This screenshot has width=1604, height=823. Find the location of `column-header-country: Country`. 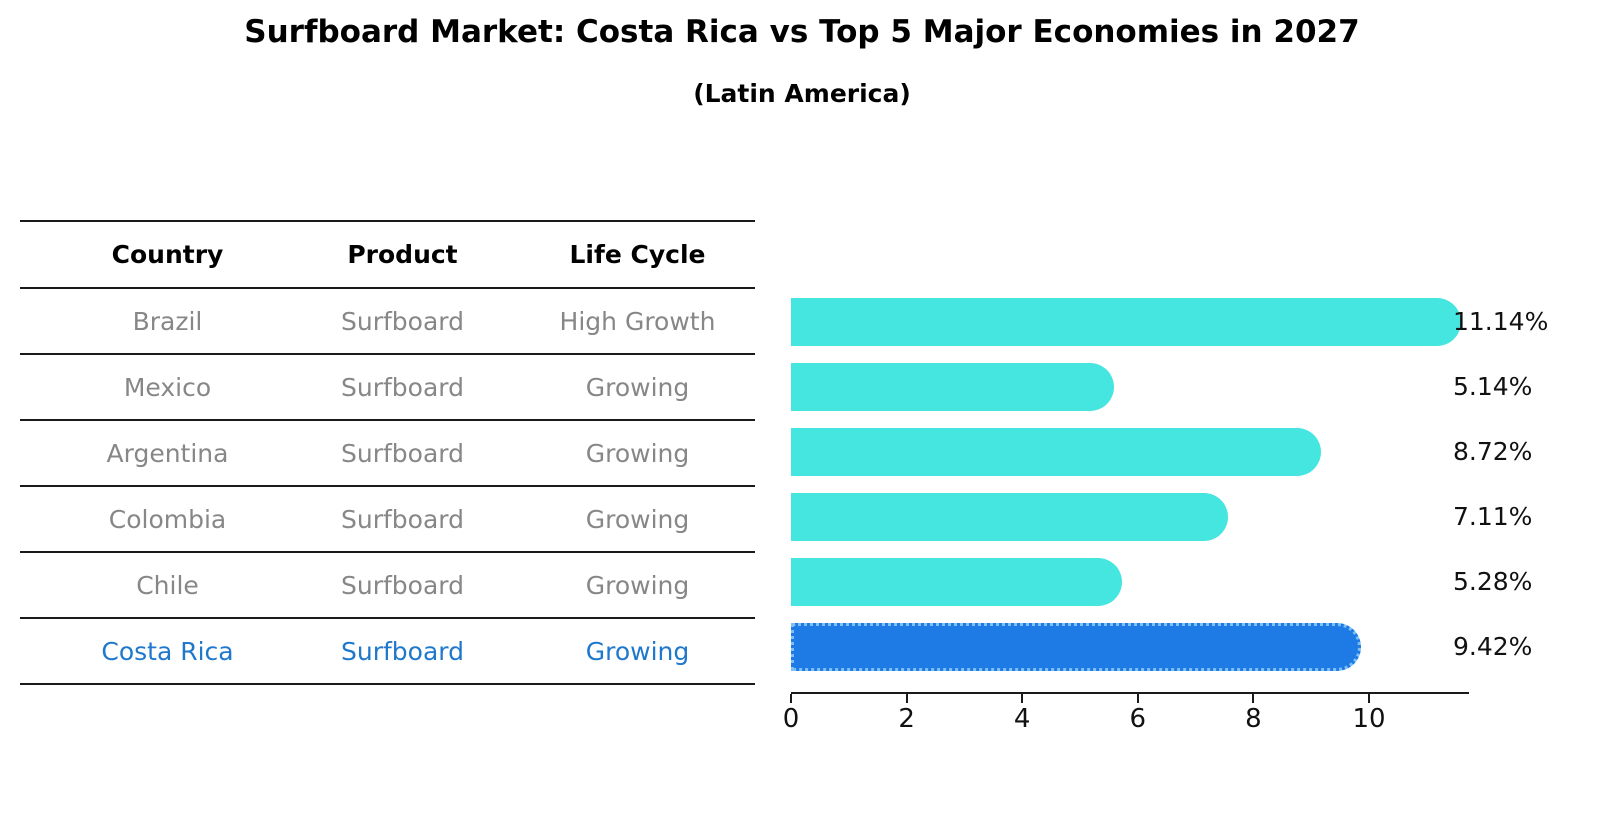

column-header-country: Country is located at coordinates (167, 254).